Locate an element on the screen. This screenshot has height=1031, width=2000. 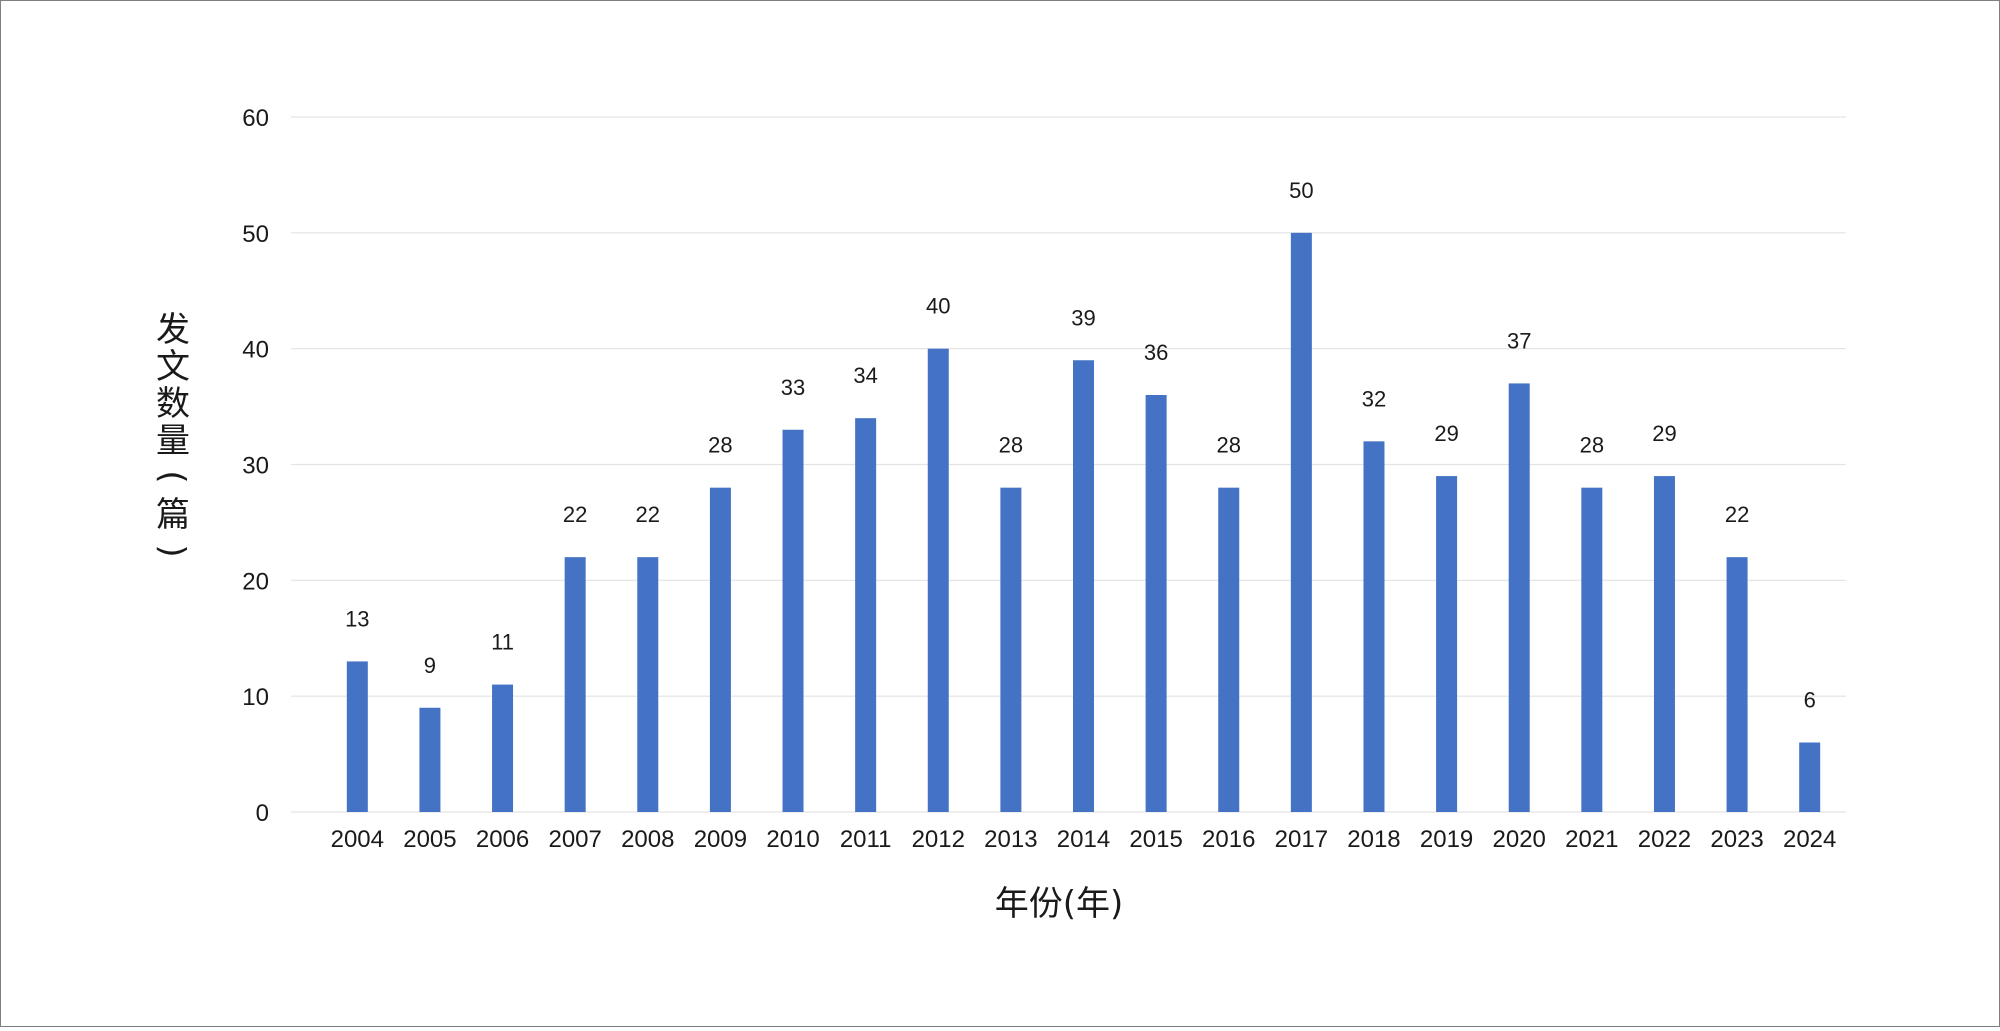
data-label-2024: 6 is located at coordinates (1810, 700).